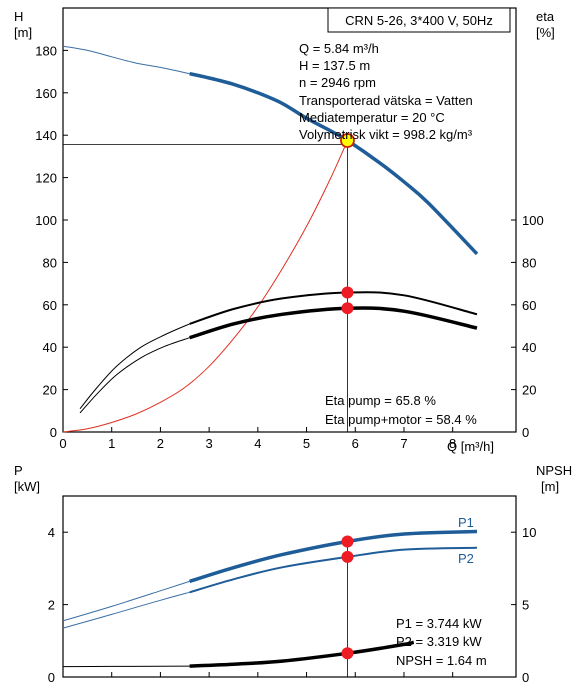 The height and width of the screenshot is (689, 585). What do you see at coordinates (466, 558) in the screenshot?
I see `p2-series-label: P2` at bounding box center [466, 558].